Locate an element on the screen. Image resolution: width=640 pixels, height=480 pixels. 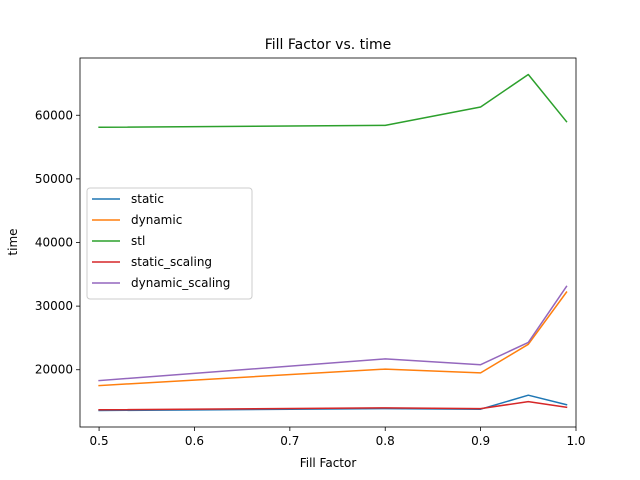
y-axis-label: time is located at coordinates (13, 241).